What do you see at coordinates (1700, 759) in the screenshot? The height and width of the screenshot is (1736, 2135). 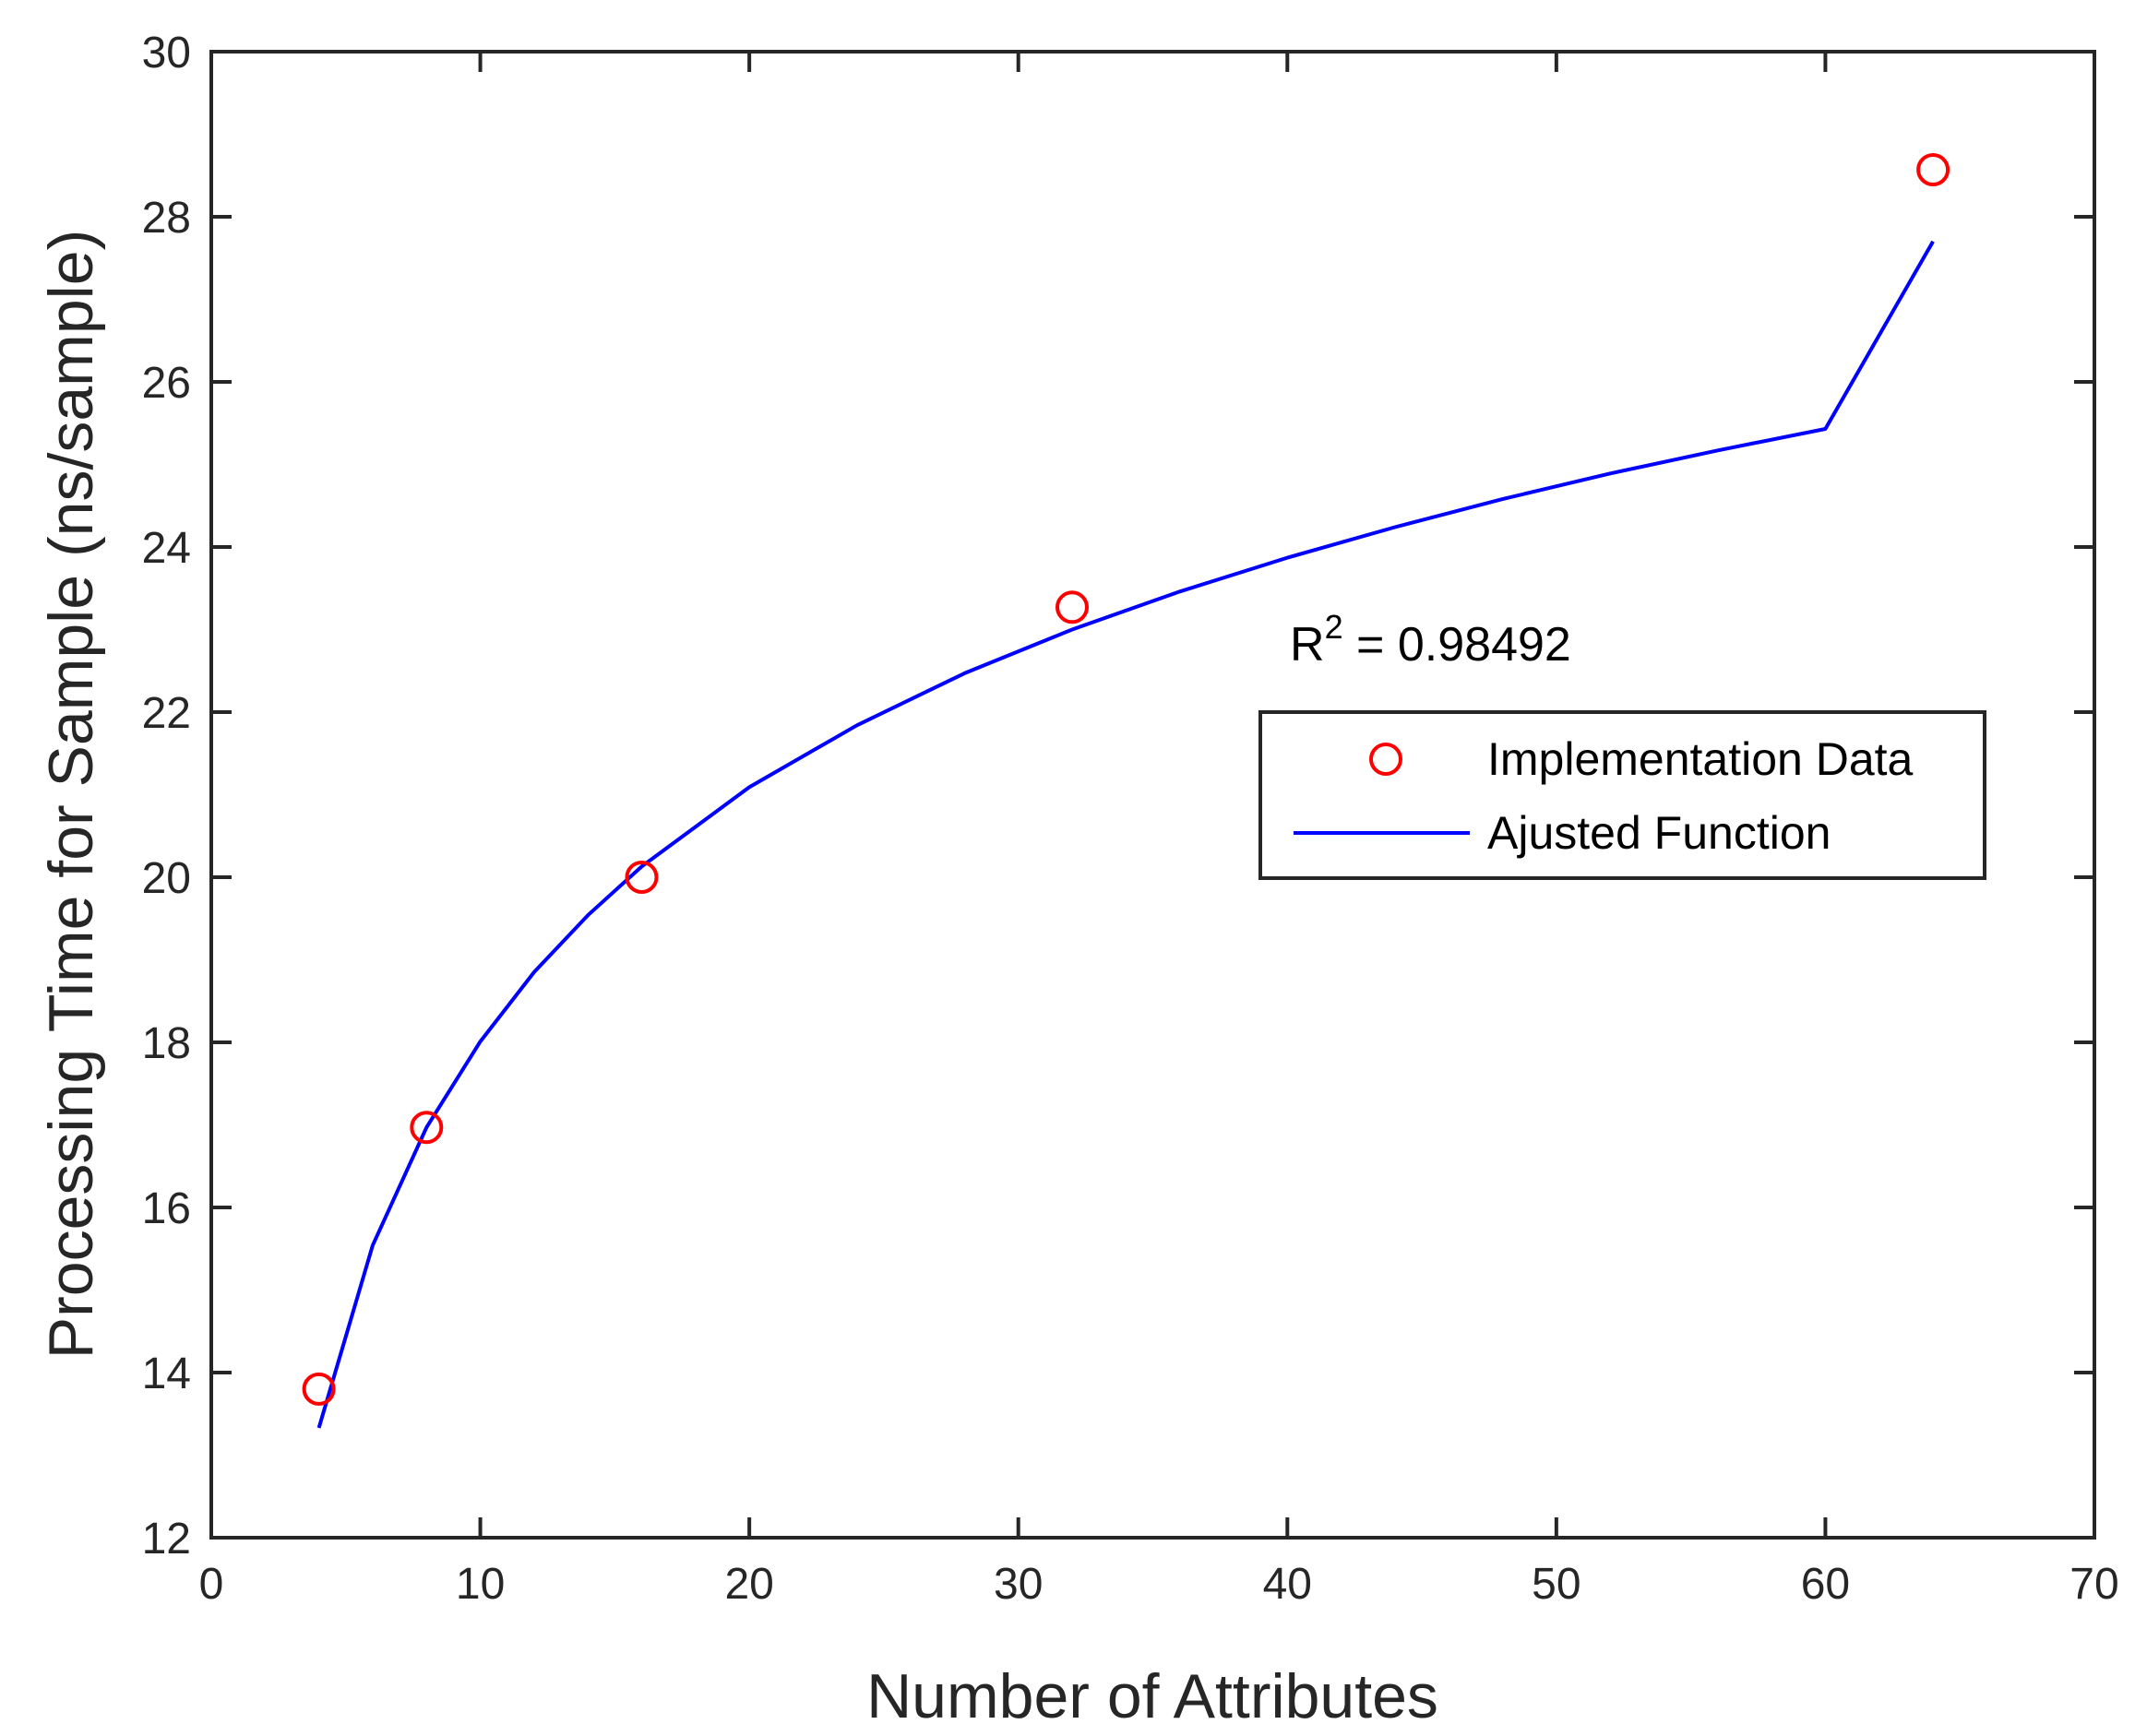 I see `legend-label-implementation-data: Implementation Data` at bounding box center [1700, 759].